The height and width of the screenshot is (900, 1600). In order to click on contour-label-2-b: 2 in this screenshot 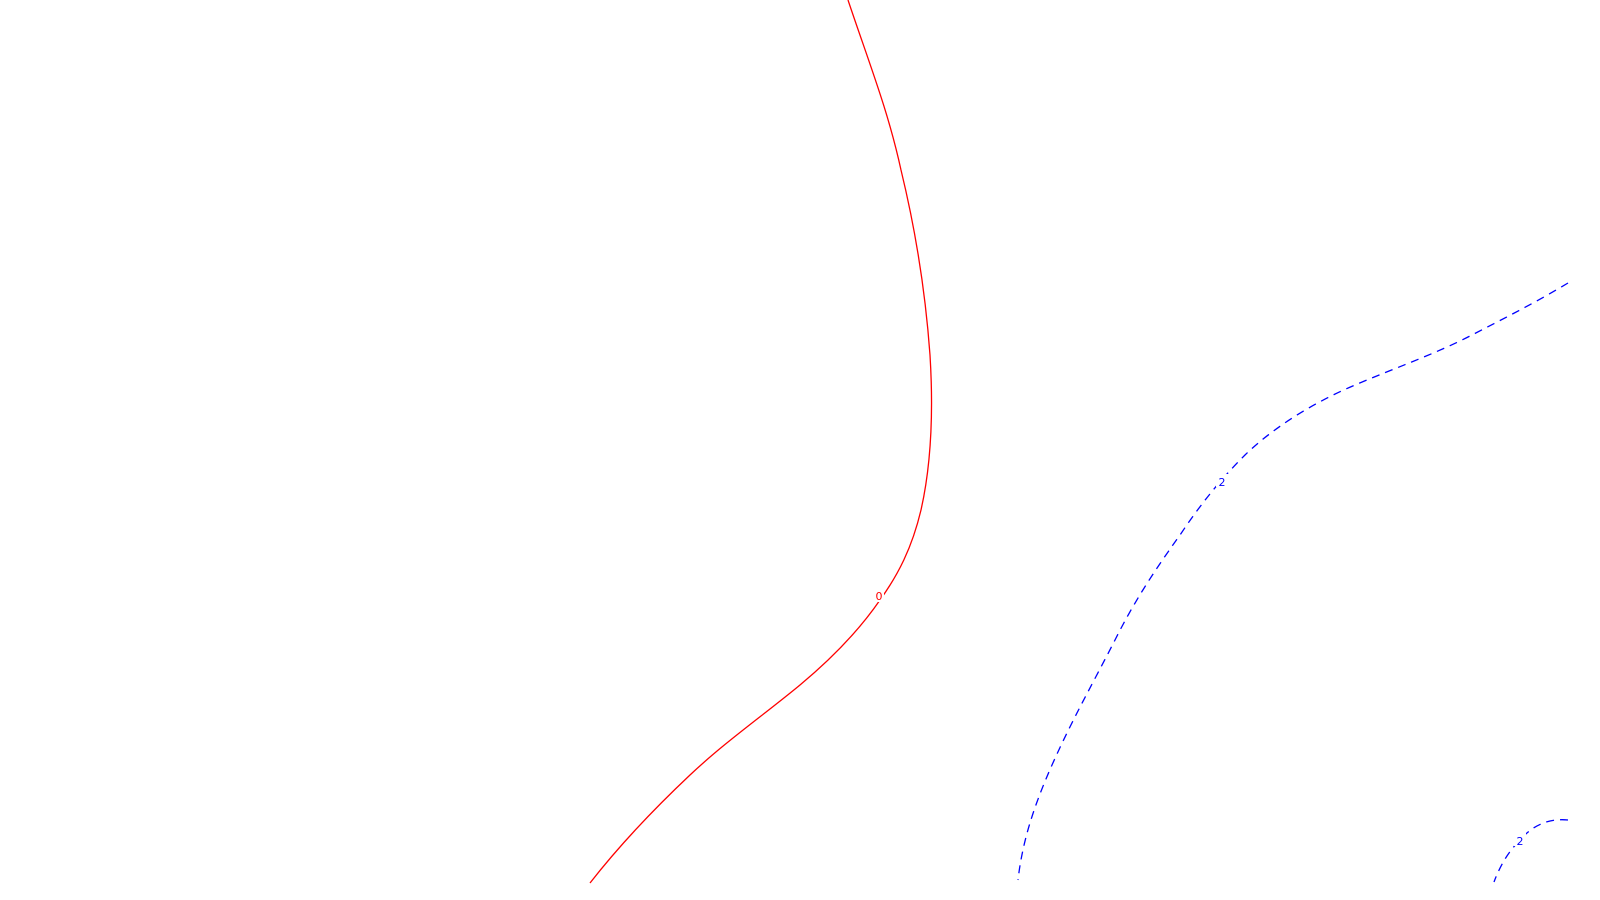, I will do `click(1520, 841)`.